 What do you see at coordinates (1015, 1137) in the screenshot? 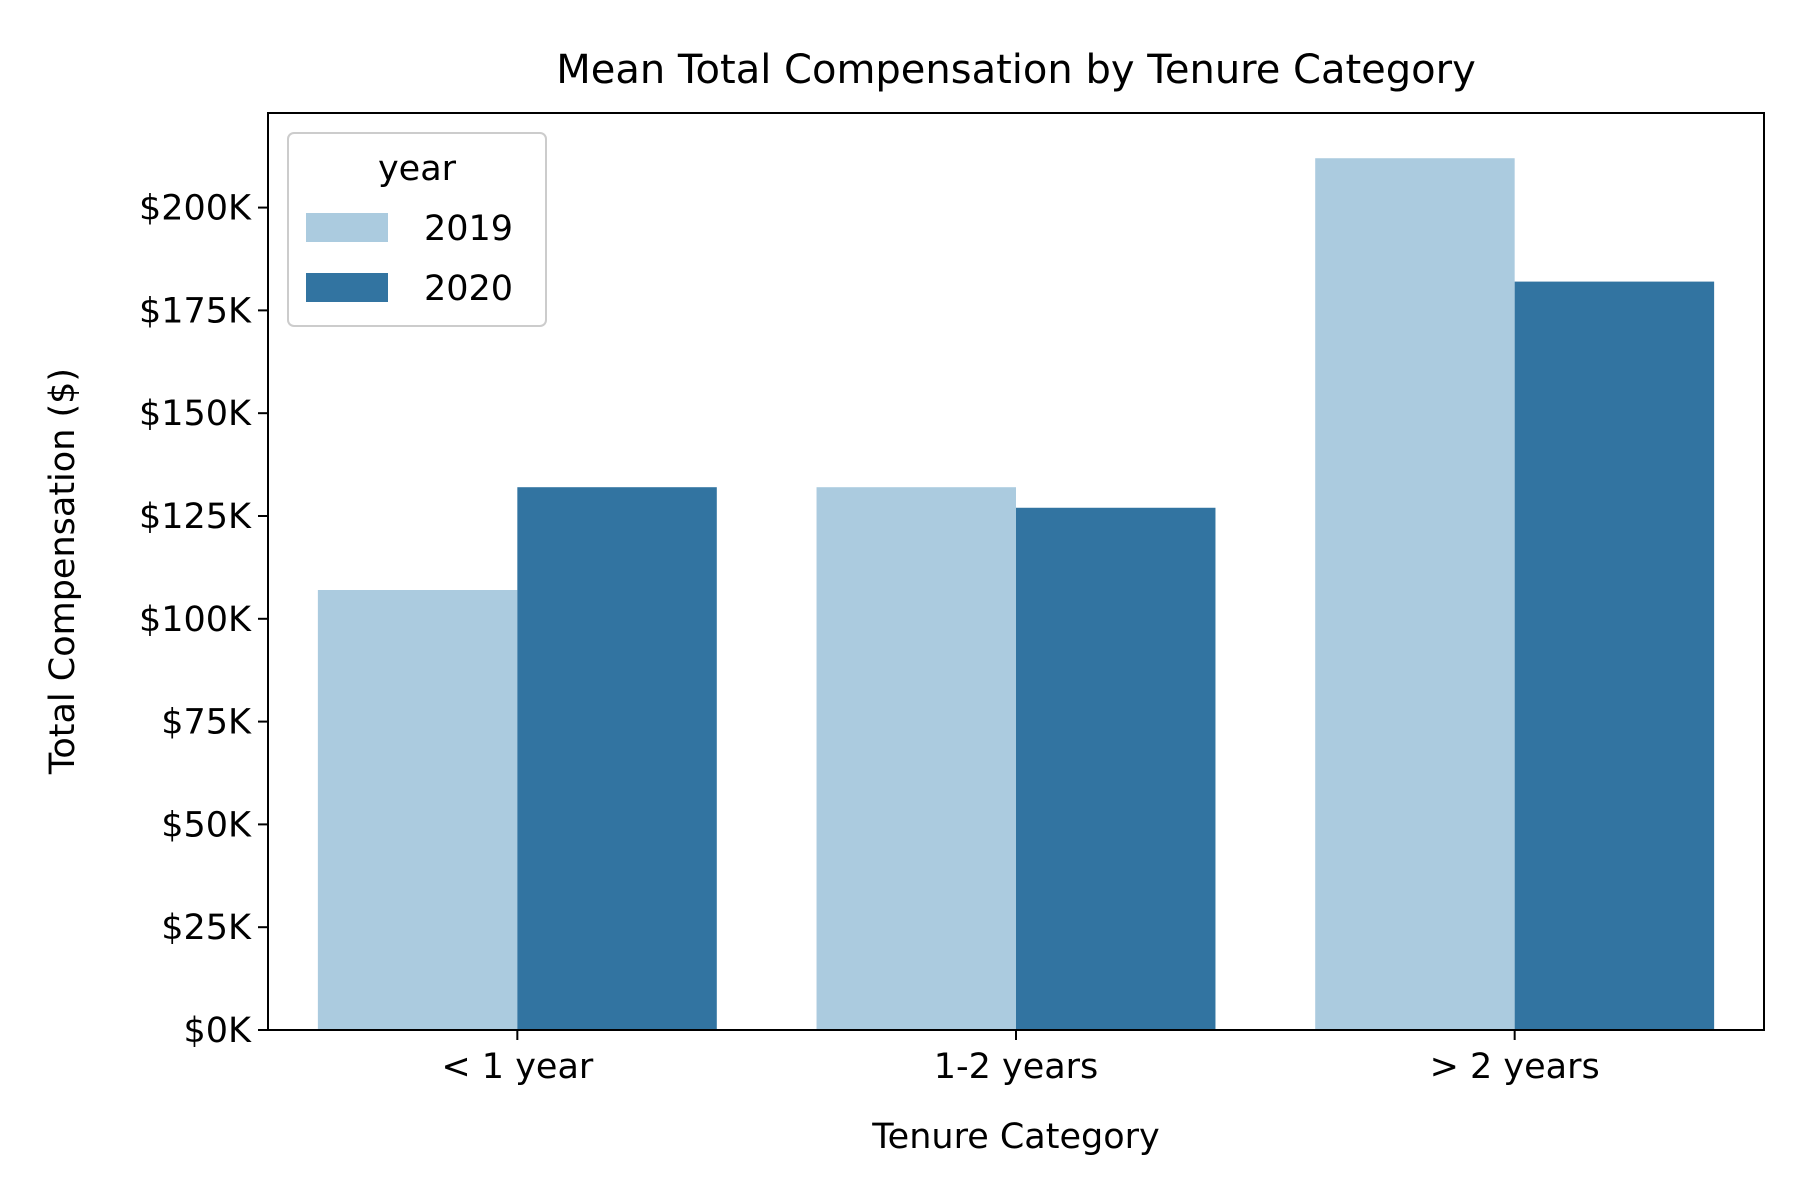
I see `x-axis-label: Tenure Category` at bounding box center [1015, 1137].